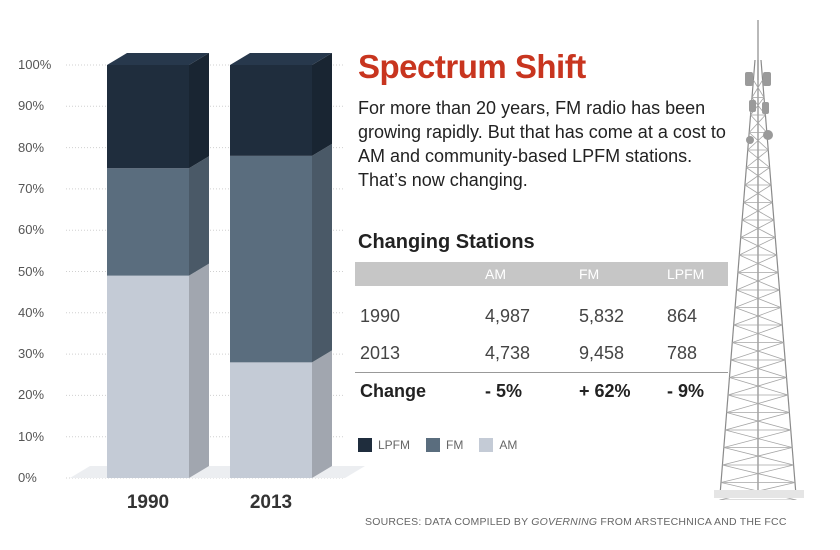 This screenshot has width=840, height=550. What do you see at coordinates (31, 230) in the screenshot?
I see `y-tick-label: 60%` at bounding box center [31, 230].